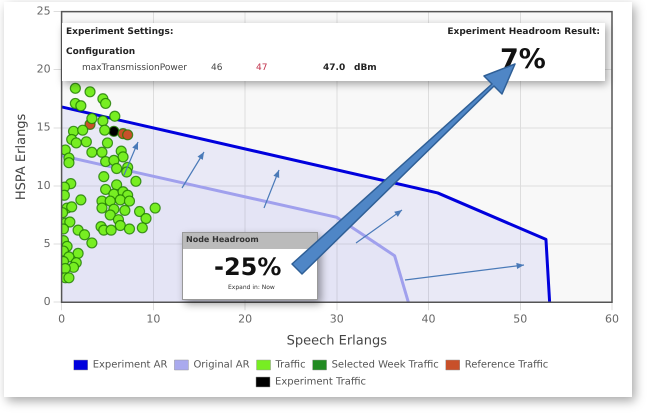  What do you see at coordinates (43, 185) in the screenshot?
I see `y-tick-label: 10` at bounding box center [43, 185].